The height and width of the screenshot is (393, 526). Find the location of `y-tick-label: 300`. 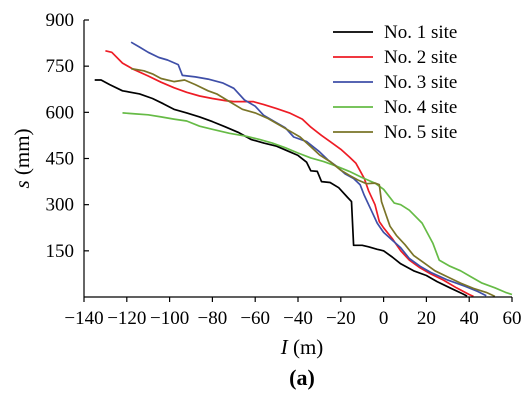

y-tick-label: 300 is located at coordinates (60, 205).